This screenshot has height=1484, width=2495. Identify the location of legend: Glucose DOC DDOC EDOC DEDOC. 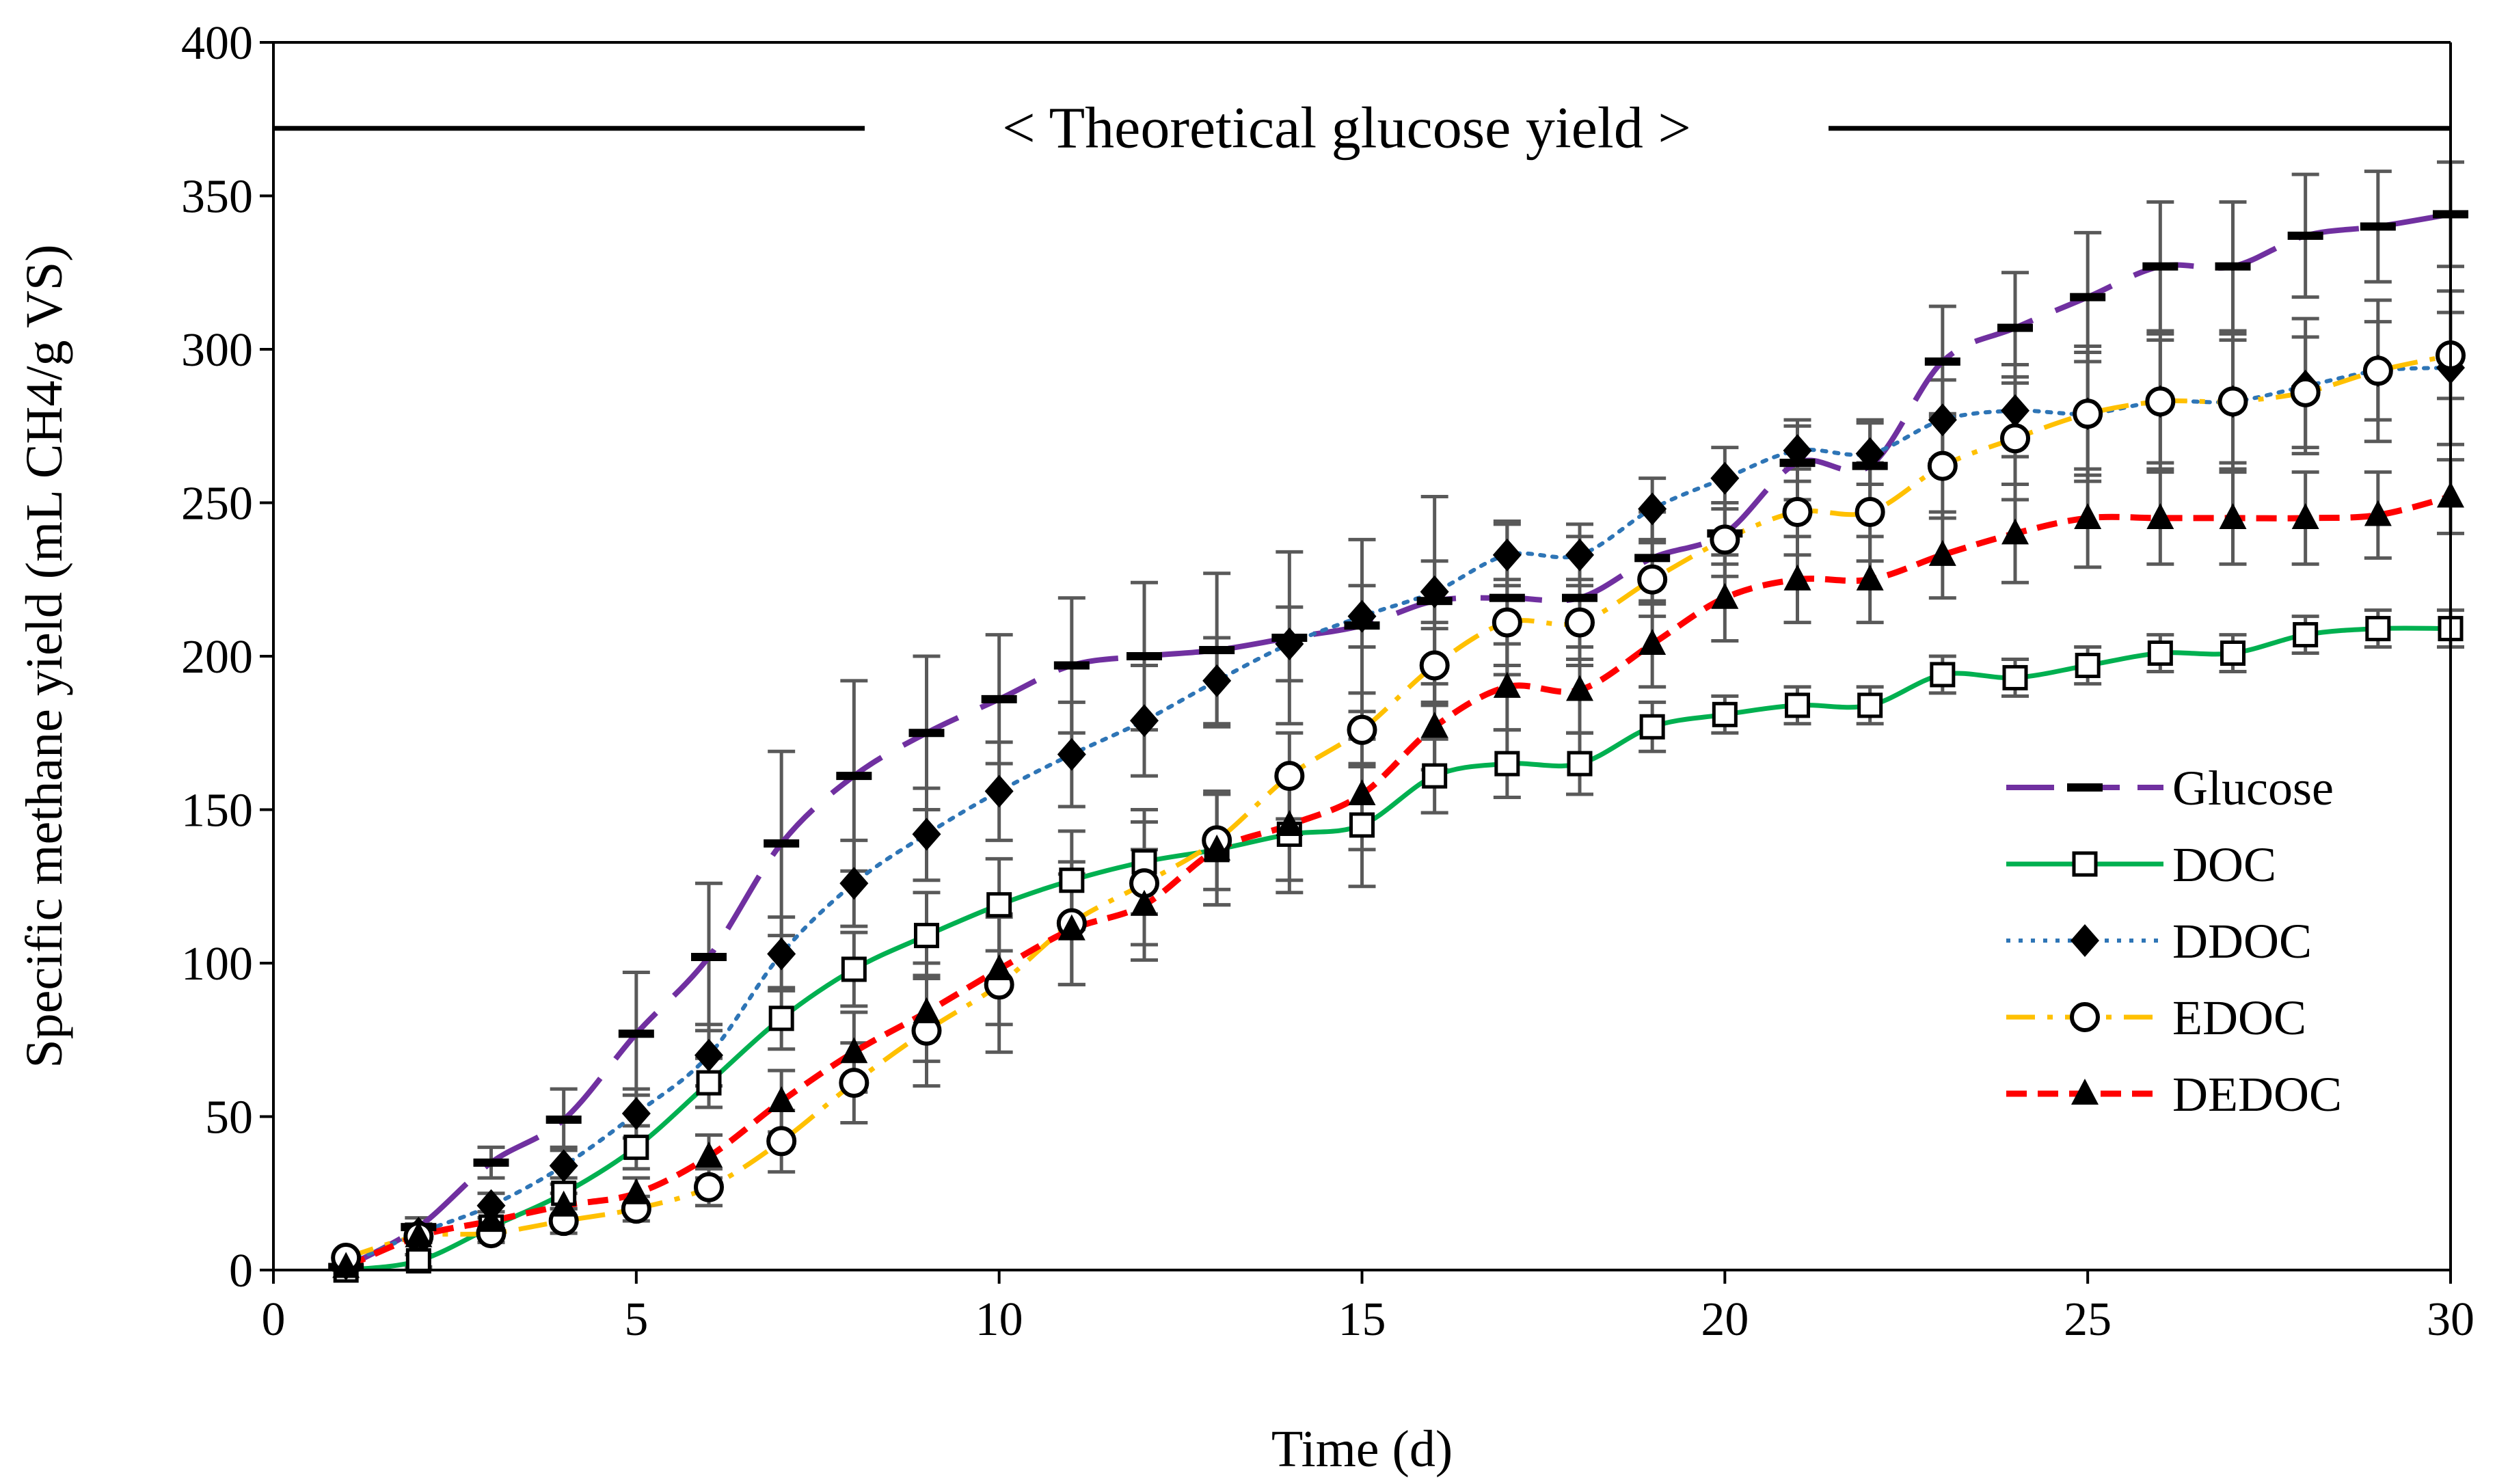
(2174, 942).